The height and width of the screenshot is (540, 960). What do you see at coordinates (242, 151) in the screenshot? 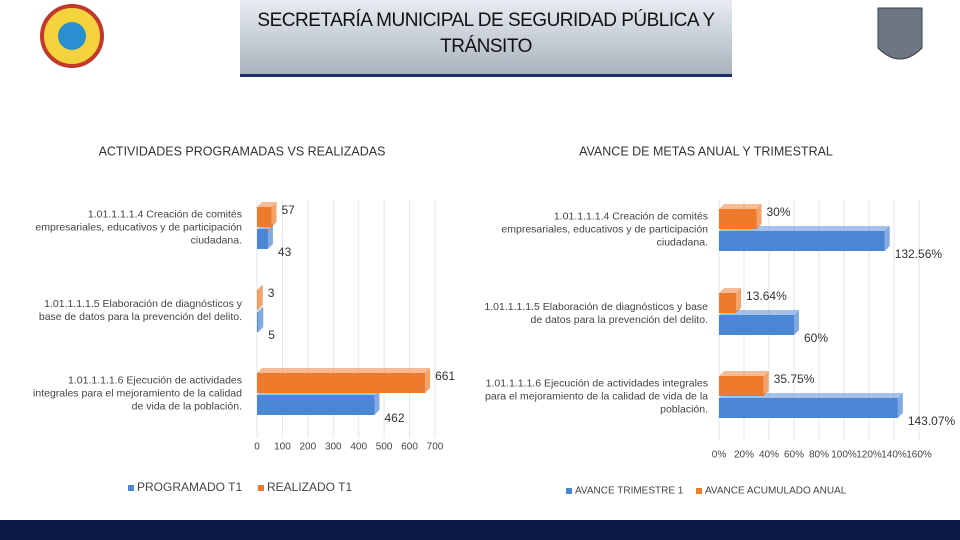
I see `chart-title: ACTIVIDADES PROGRAMADAS VS REALIZADAS` at bounding box center [242, 151].